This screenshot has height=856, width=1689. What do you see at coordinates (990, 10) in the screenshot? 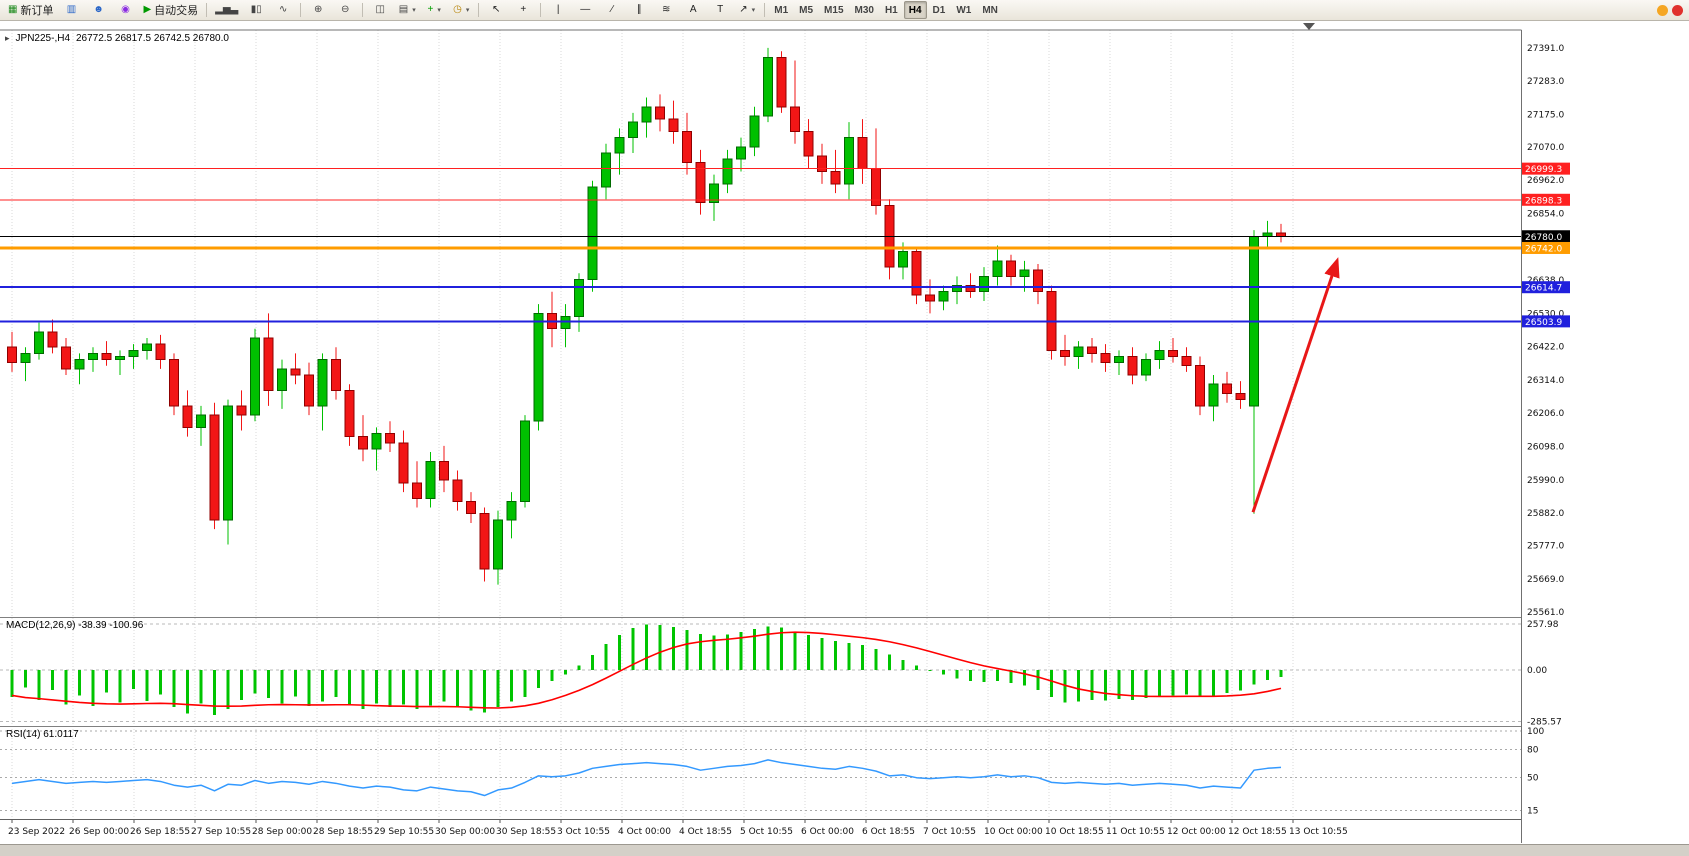
I see `timeframe-button-mn: MN` at bounding box center [990, 10].